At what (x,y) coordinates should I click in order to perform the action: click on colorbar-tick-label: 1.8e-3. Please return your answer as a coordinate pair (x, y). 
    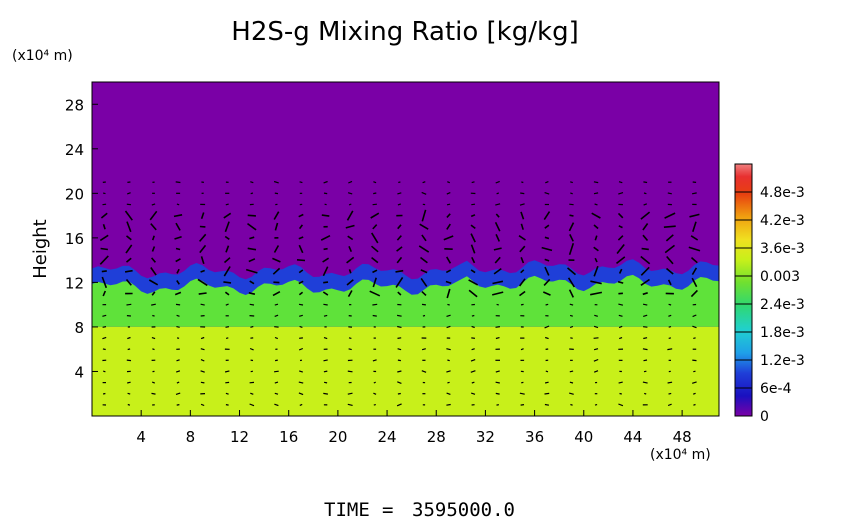
    Looking at the image, I should click on (782, 333).